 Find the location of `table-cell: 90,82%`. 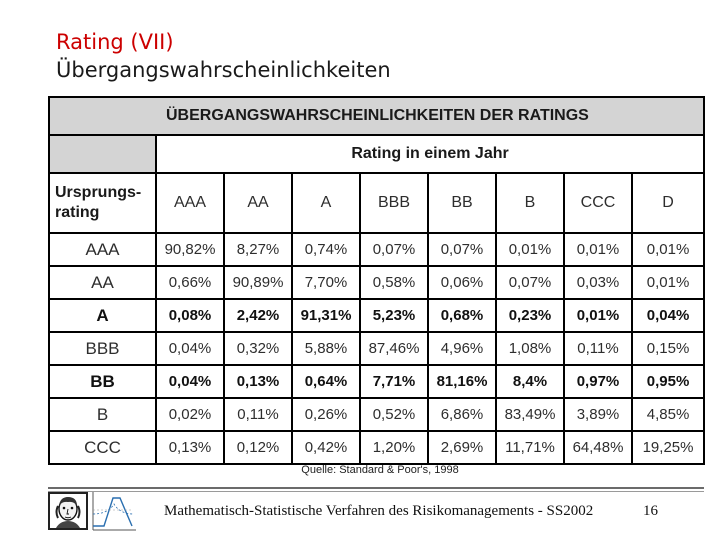

table-cell: 90,82% is located at coordinates (190, 249).